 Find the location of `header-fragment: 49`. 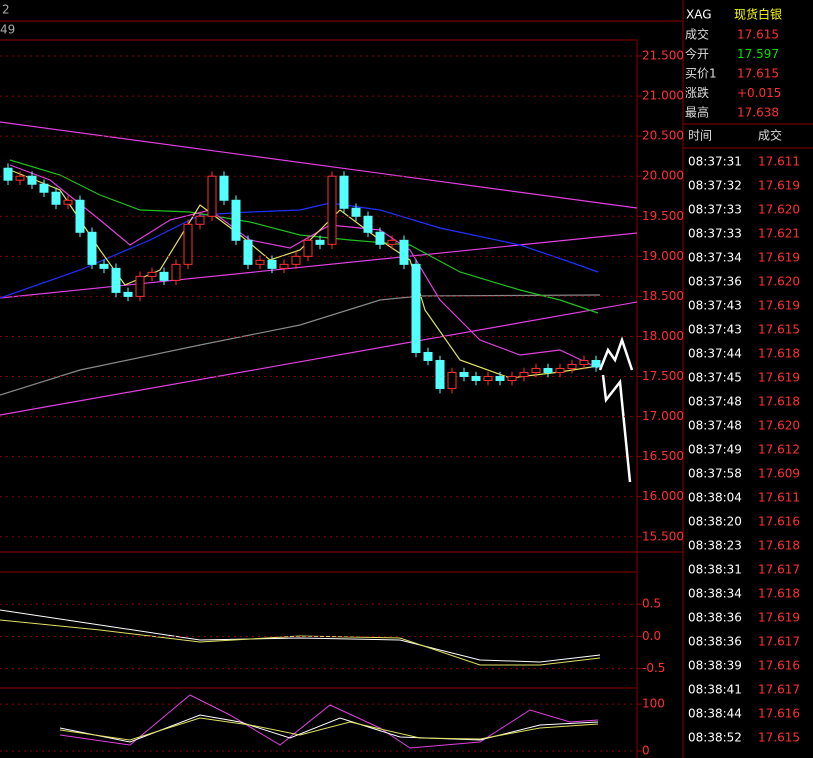

header-fragment: 49 is located at coordinates (7, 30).